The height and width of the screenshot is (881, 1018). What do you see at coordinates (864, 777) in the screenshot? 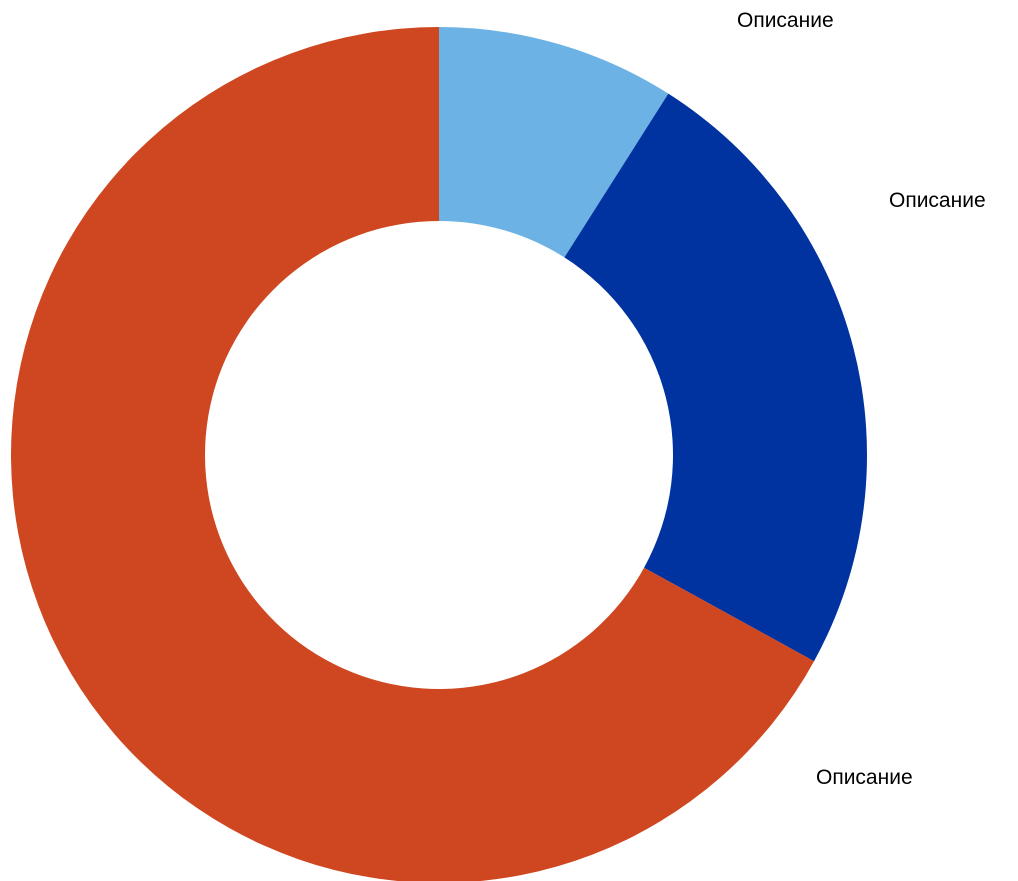
I see `slice-label-3: Описание` at bounding box center [864, 777].